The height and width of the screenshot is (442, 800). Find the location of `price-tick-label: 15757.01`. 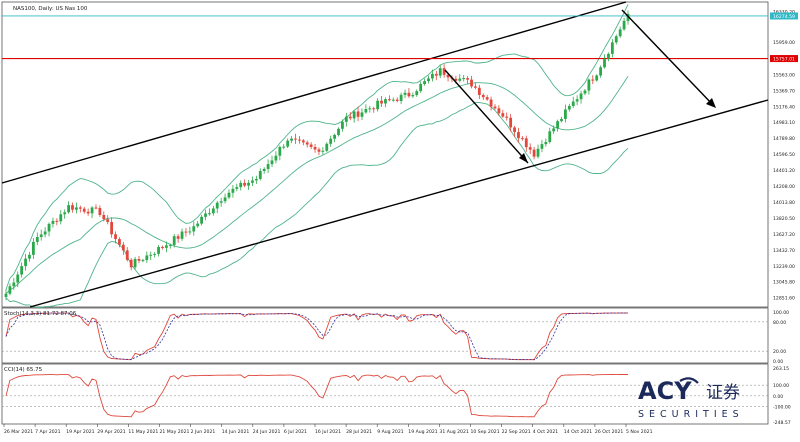

price-tick-label: 15757.01 is located at coordinates (784, 60).